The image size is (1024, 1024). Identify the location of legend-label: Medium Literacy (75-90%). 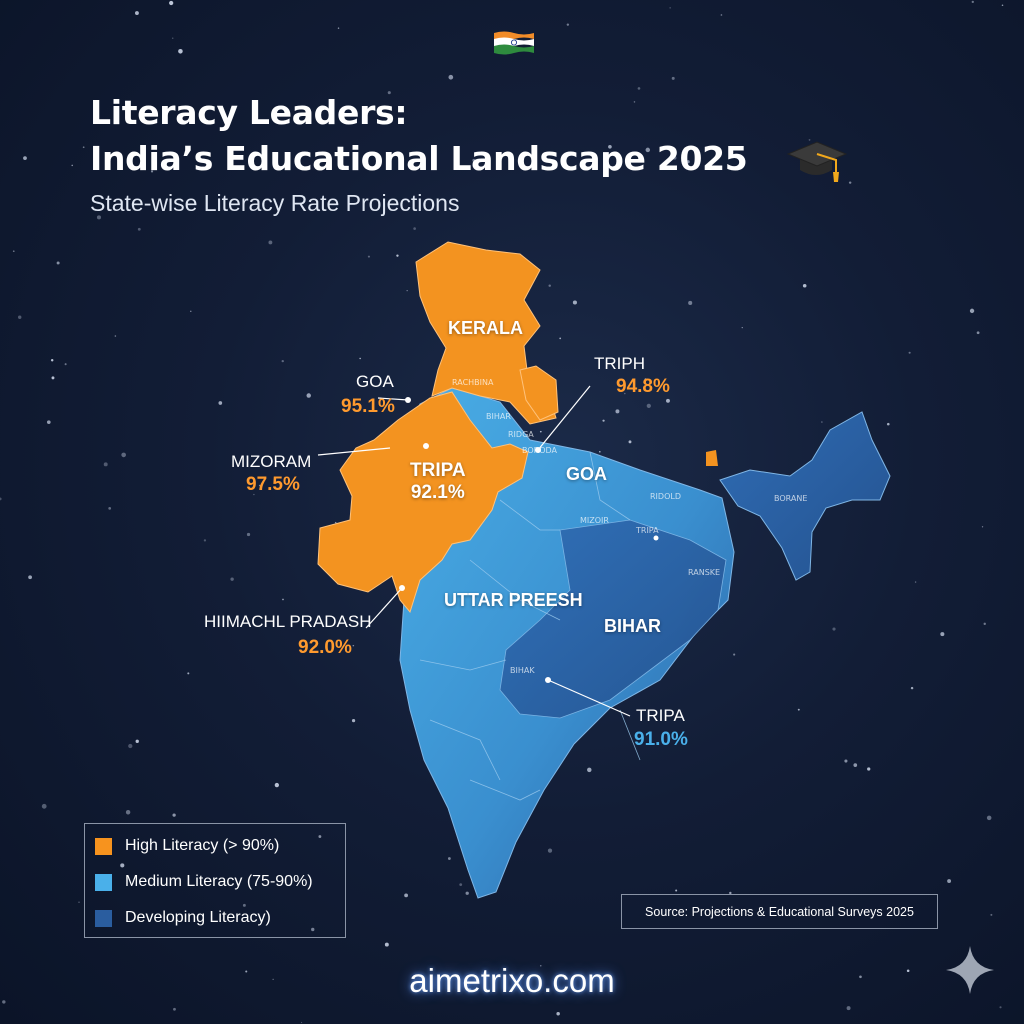
(219, 881).